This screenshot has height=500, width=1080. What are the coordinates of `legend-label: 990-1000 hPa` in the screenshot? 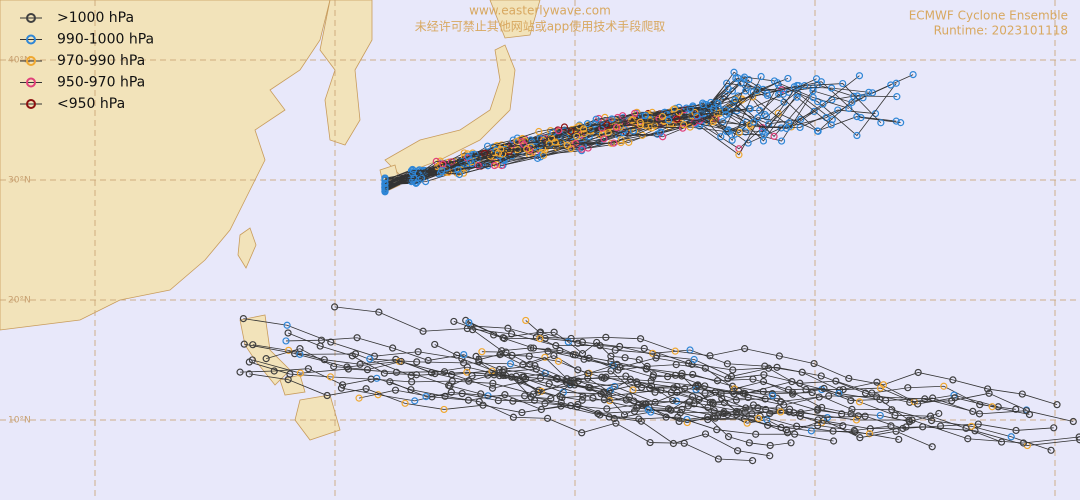 It's located at (105, 40).